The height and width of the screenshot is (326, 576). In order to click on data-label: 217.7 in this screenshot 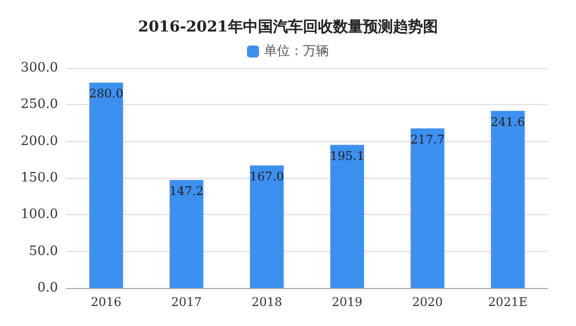, I will do `click(427, 139)`.